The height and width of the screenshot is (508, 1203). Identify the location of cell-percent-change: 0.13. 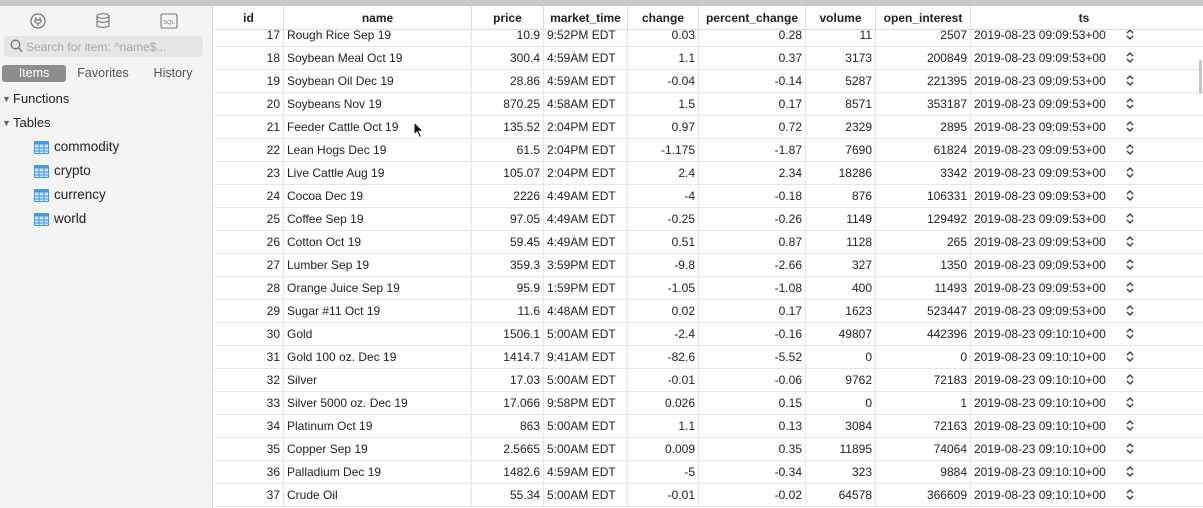
(752, 426).